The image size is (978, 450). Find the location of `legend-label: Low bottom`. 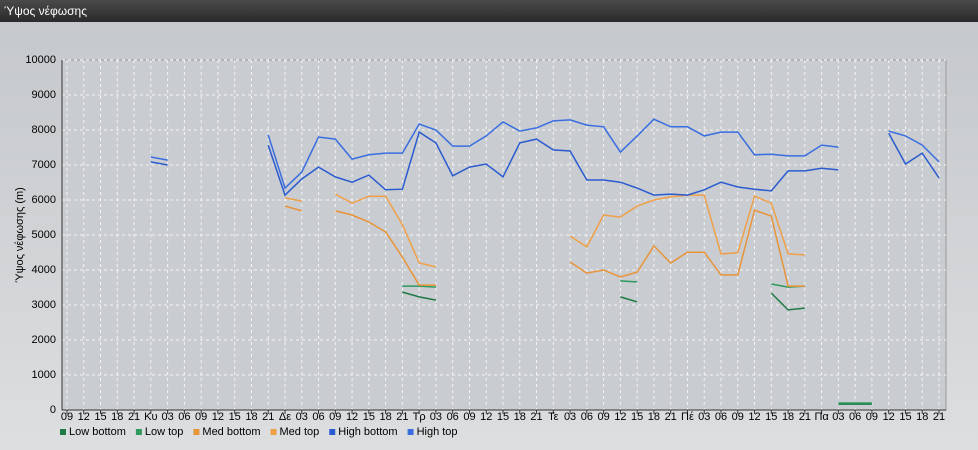

legend-label: Low bottom is located at coordinates (97, 432).